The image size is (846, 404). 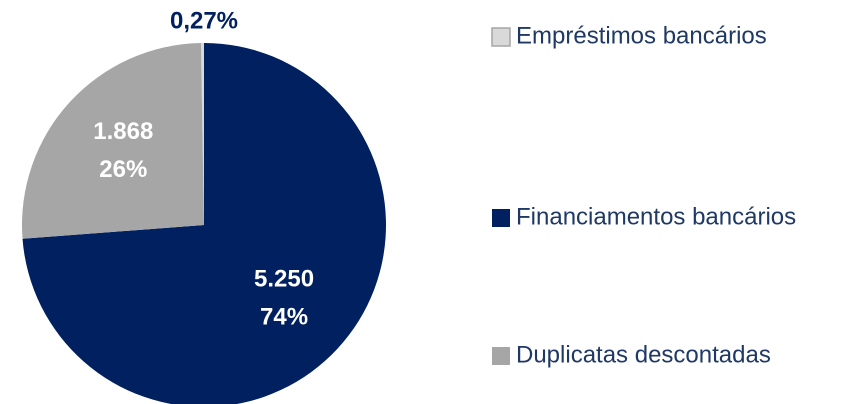 I want to click on legend-label: Financiamentos bancários, so click(x=656, y=216).